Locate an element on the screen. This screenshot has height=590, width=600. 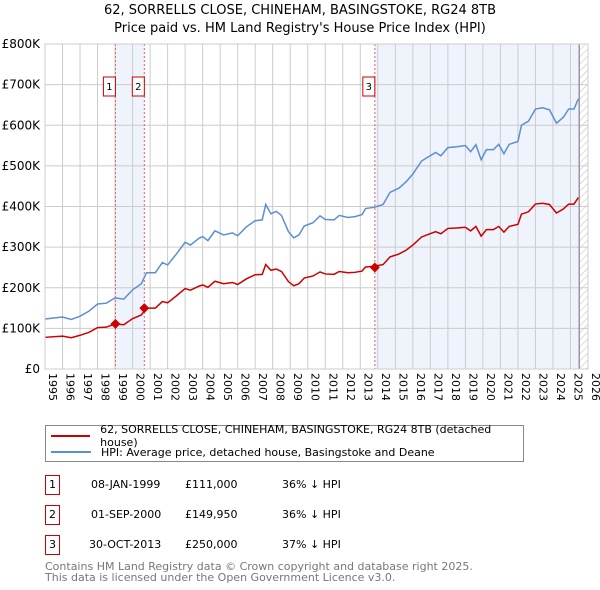
transaction-row: 2 01-SEP-2000 £149,950 36% ↓ HPI is located at coordinates (295, 515).